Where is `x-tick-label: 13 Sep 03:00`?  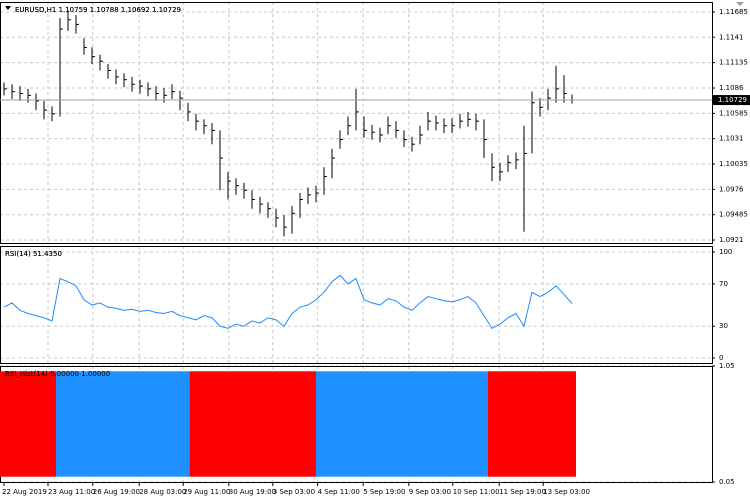 x-tick-label: 13 Sep 03:00 is located at coordinates (566, 492).